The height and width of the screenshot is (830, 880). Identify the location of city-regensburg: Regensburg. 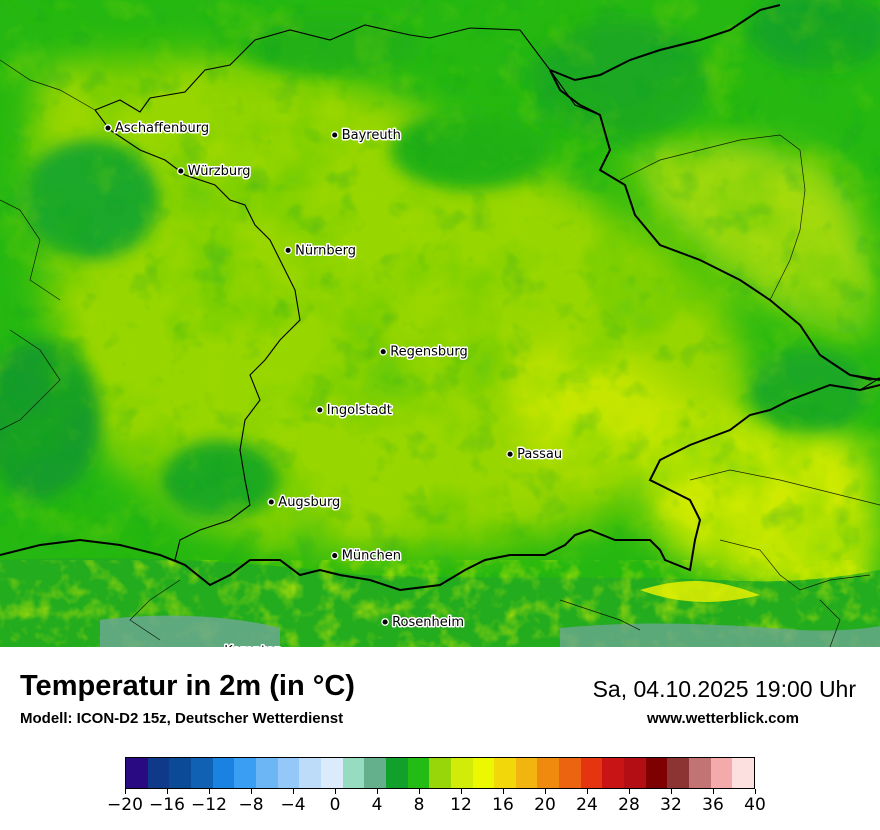
(424, 352).